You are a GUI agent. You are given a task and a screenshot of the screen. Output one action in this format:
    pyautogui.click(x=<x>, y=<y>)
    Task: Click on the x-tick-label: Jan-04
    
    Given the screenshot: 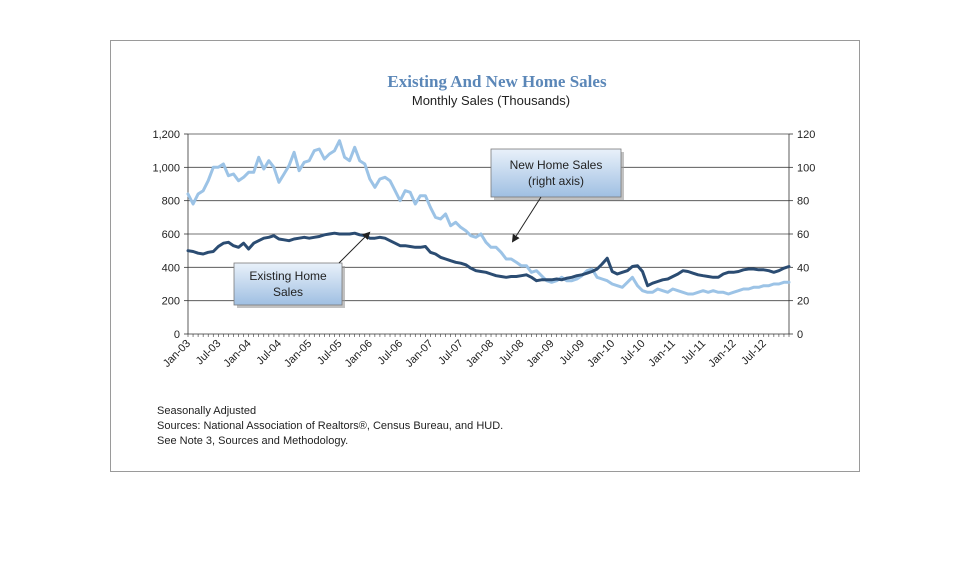 What is the action you would take?
    pyautogui.click(x=237, y=354)
    